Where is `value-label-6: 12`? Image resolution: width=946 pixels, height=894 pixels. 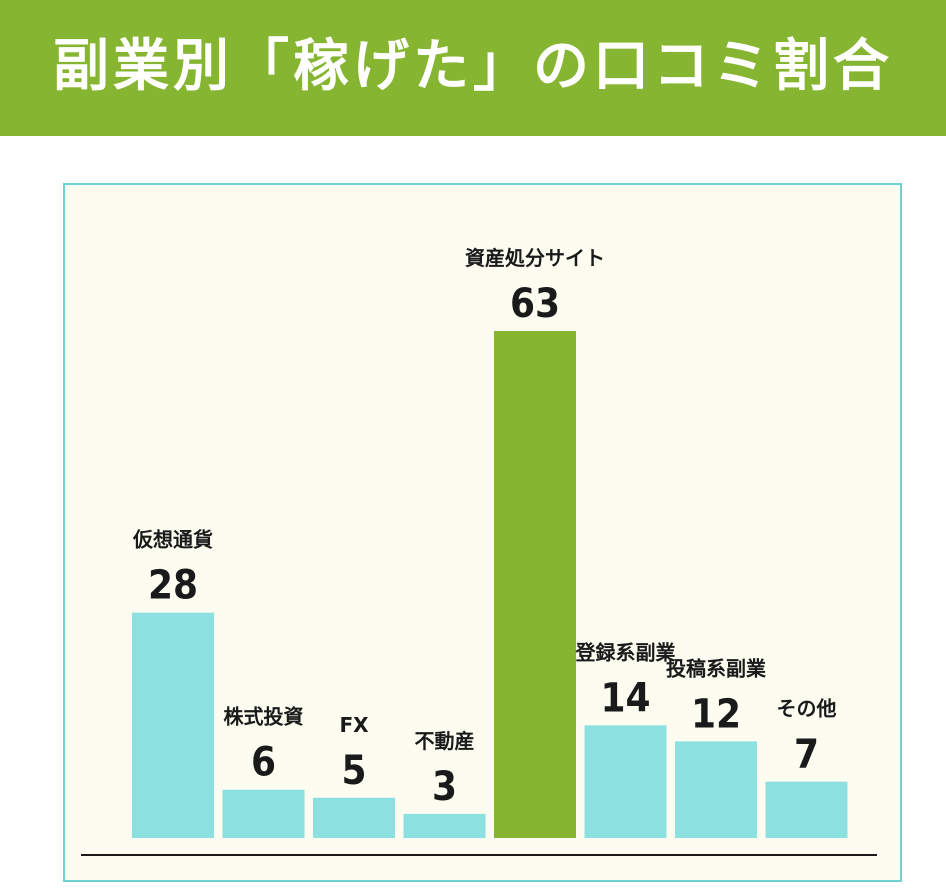 value-label-6: 12 is located at coordinates (716, 714).